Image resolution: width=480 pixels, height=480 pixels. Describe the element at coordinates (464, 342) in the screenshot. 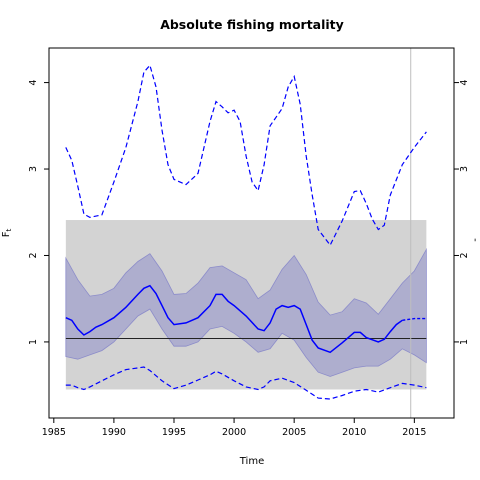

I see `y-tick-label-right: 1` at that location.